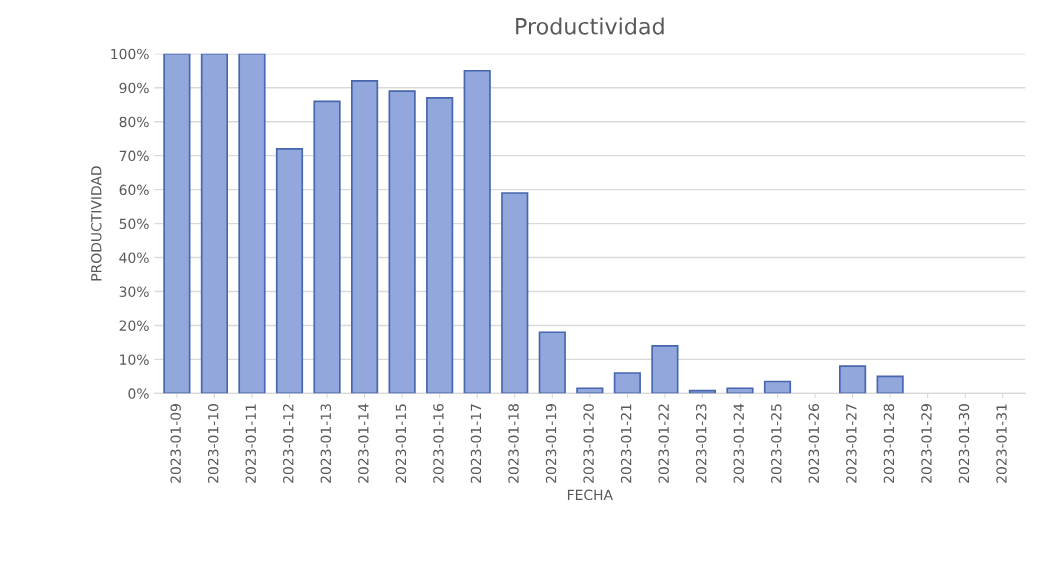 Image resolution: width=1043 pixels, height=566 pixels. Describe the element at coordinates (134, 88) in the screenshot. I see `y-tick-label: 90%` at that location.